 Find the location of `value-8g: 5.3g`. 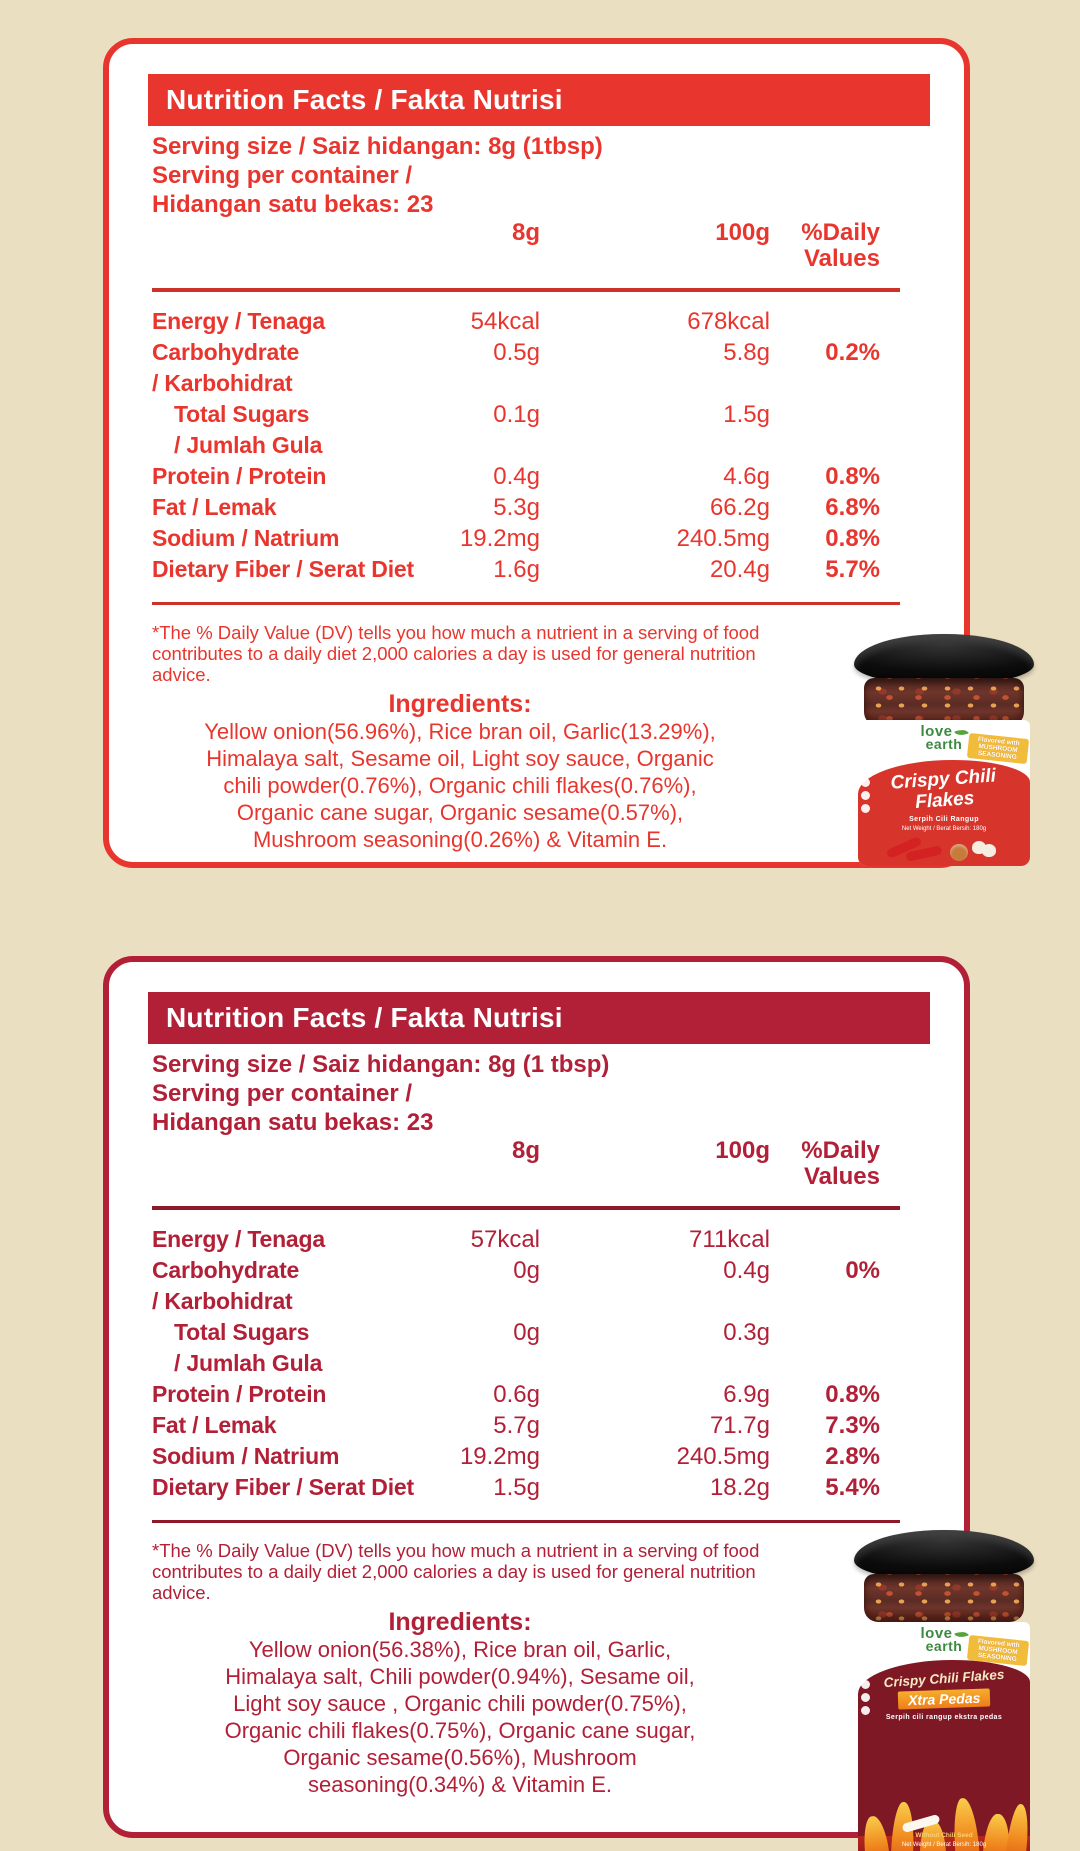

value-8g: 5.3g is located at coordinates (516, 507).